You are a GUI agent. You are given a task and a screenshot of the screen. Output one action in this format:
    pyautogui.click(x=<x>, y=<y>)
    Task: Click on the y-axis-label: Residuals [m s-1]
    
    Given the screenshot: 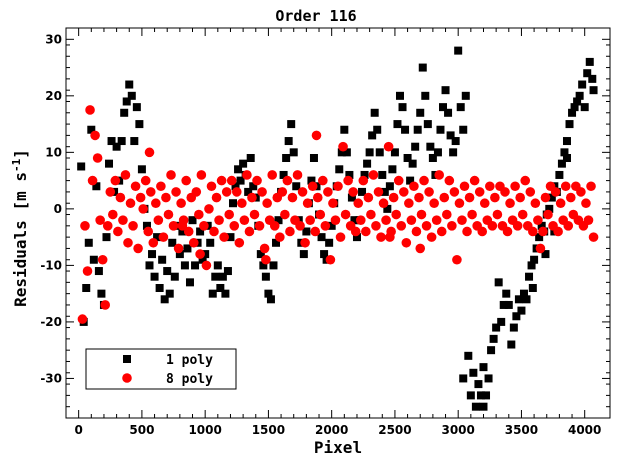 What is the action you would take?
    pyautogui.click(x=20, y=228)
    